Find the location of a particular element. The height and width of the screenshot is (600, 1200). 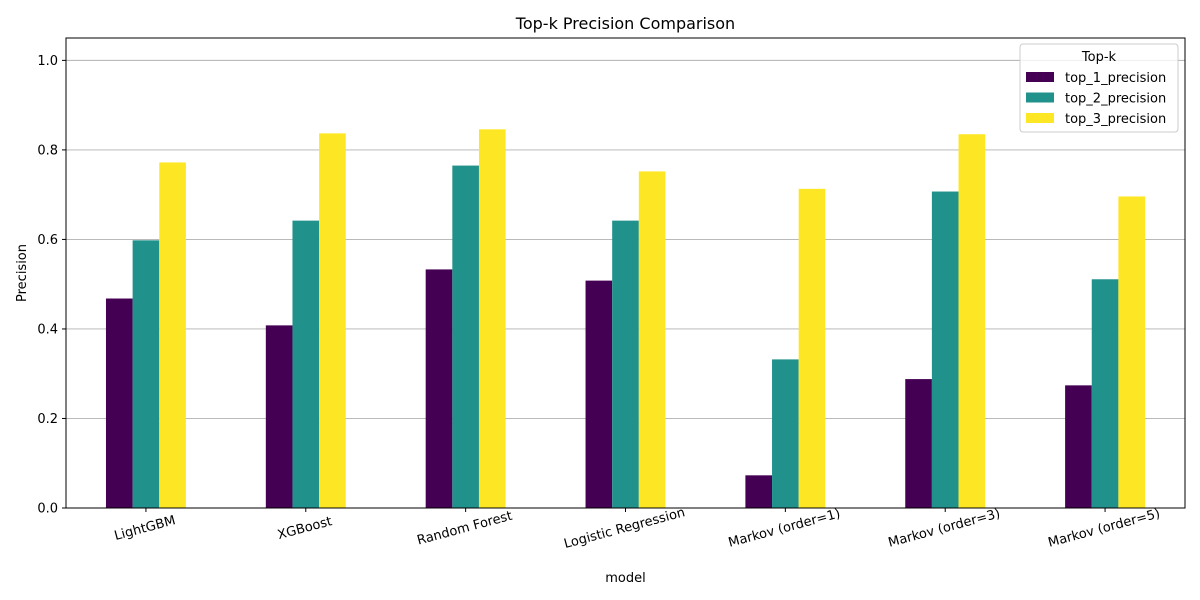

chart-title: Top-k Precision Comparison is located at coordinates (625, 23).